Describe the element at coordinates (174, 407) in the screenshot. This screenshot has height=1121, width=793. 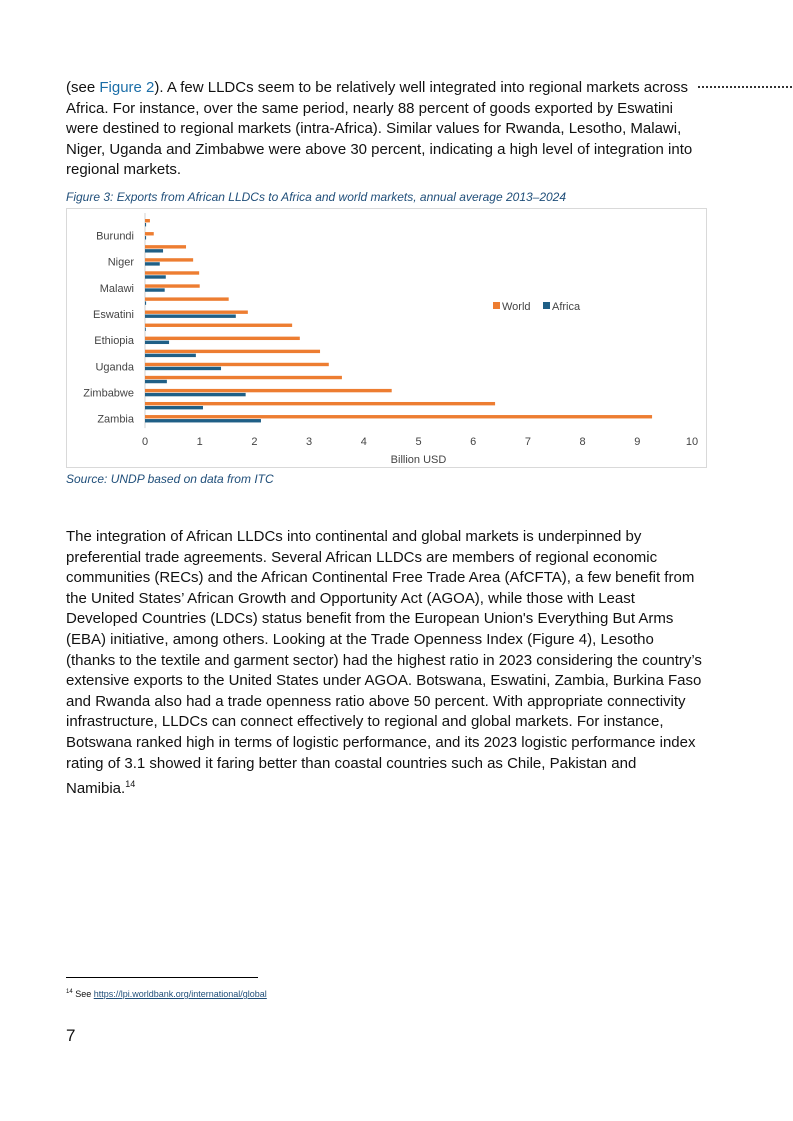
I see `bar-africa-row14` at that location.